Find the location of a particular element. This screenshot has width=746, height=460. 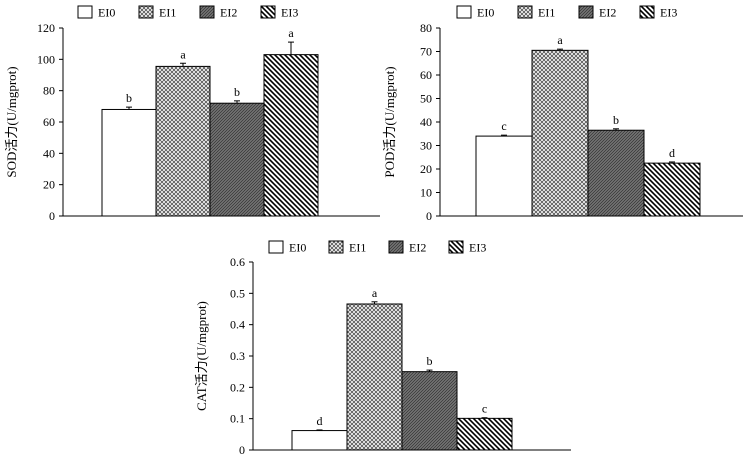

y-tick-label: 0.1 is located at coordinates (237, 419).